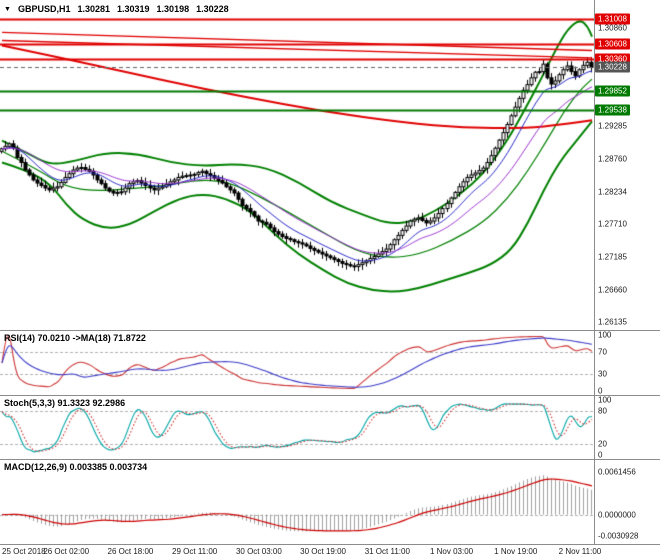 The width and height of the screenshot is (660, 560). I want to click on rsi-axis-tick: 100, so click(605, 335).